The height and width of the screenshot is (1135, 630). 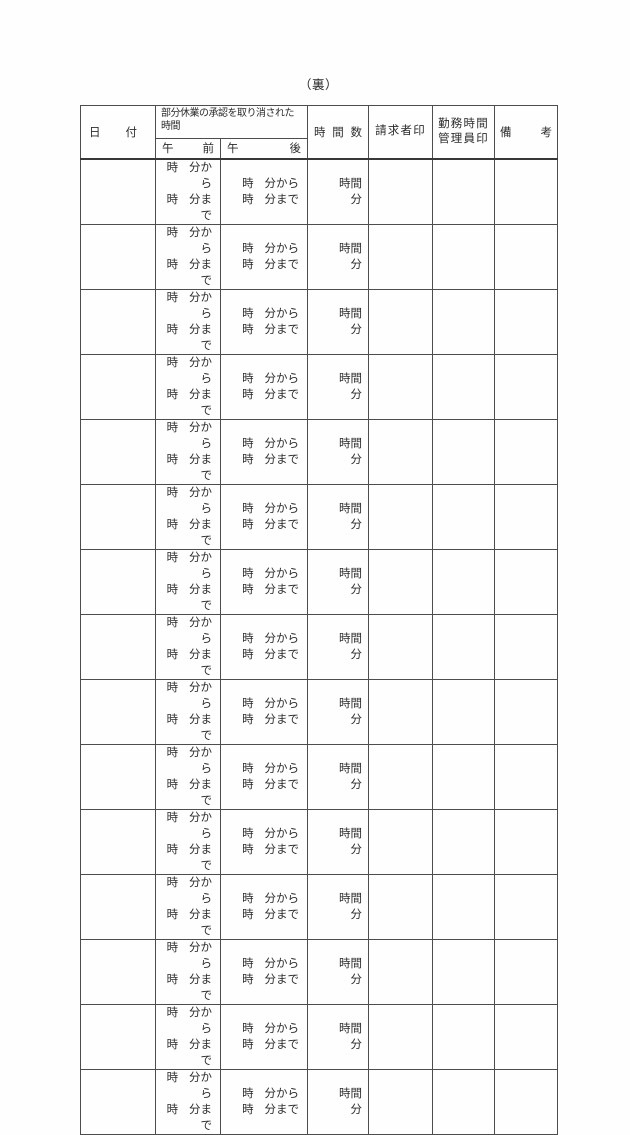 I want to click on header-remarks-label: 備 考, so click(x=526, y=132).